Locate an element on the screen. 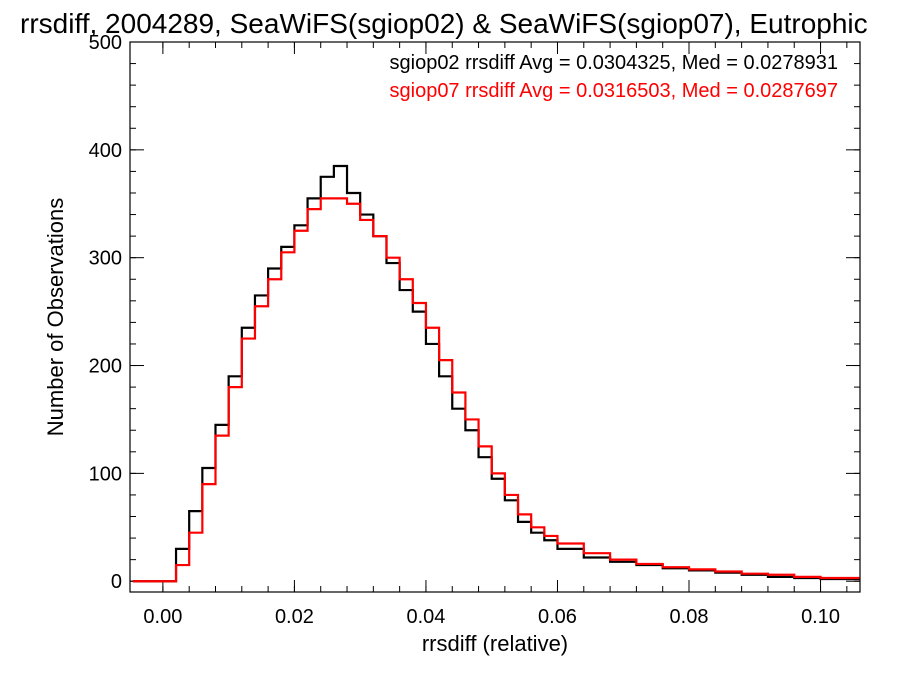 The height and width of the screenshot is (675, 900). x-axis-label: rrsdiff (relative) is located at coordinates (495, 643).